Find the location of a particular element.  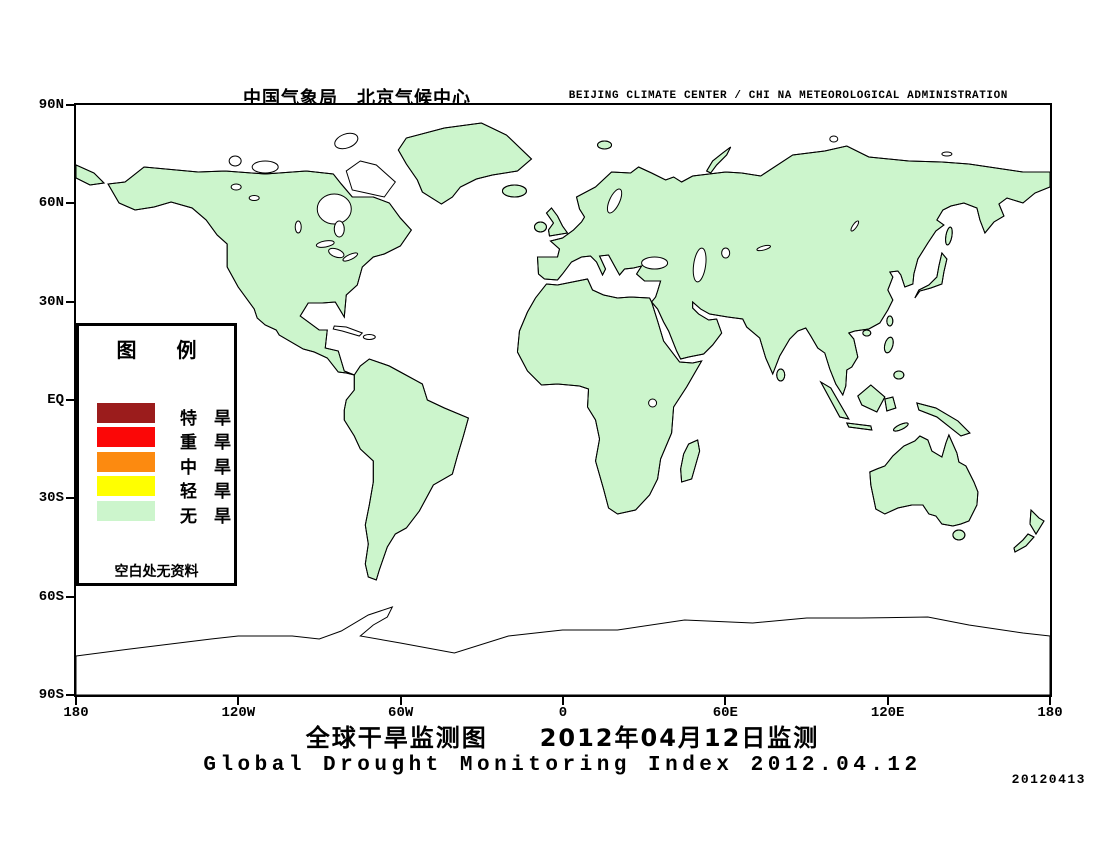

lat-tick-label: 90S is located at coordinates (51, 695).